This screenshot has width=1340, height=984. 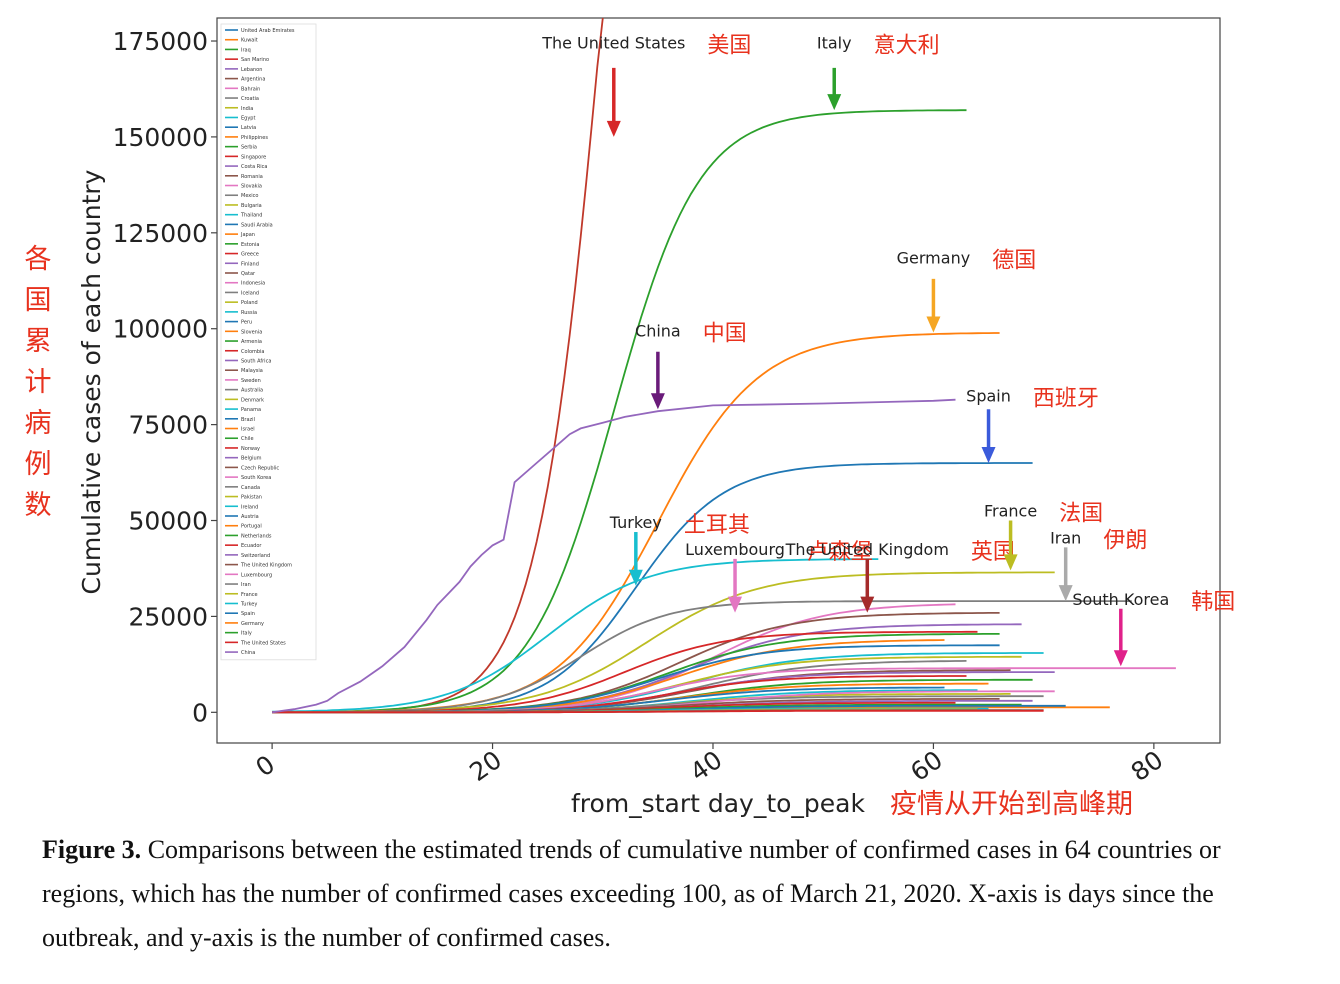 What do you see at coordinates (251, 216) in the screenshot?
I see `legend-entry: Thailand` at bounding box center [251, 216].